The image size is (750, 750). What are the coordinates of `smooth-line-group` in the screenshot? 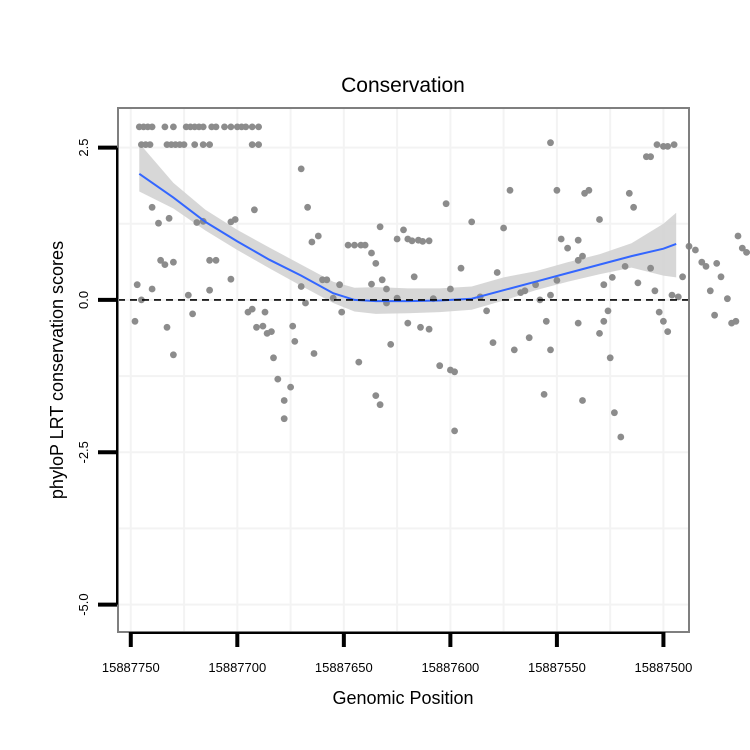 It's located at (407, 237).